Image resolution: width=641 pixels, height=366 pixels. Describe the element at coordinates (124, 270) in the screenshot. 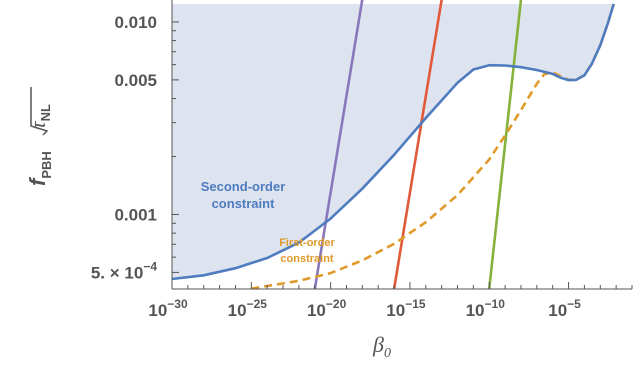

I see `y-tick-label-0: 5. × 10−4` at that location.